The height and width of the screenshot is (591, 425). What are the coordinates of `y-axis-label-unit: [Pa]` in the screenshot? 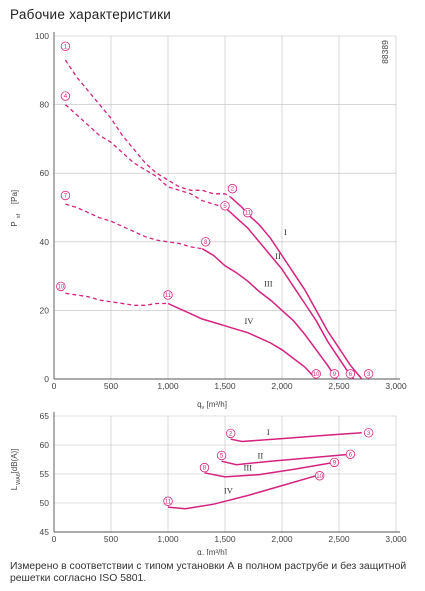 It's located at (14, 197).